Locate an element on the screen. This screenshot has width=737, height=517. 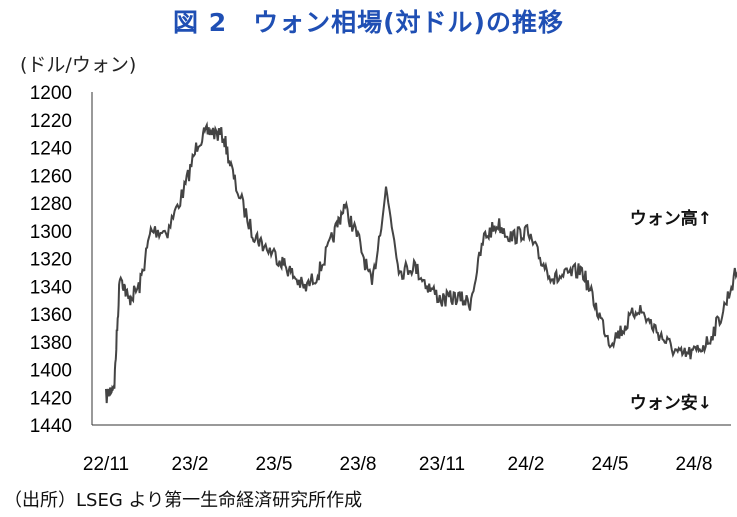
y-tick-label: 1260 is located at coordinates (51, 176).